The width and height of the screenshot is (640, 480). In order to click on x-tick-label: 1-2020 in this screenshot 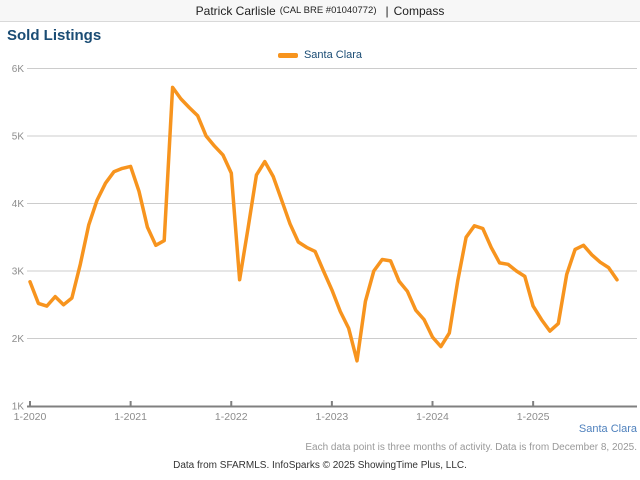, I will do `click(30, 417)`.